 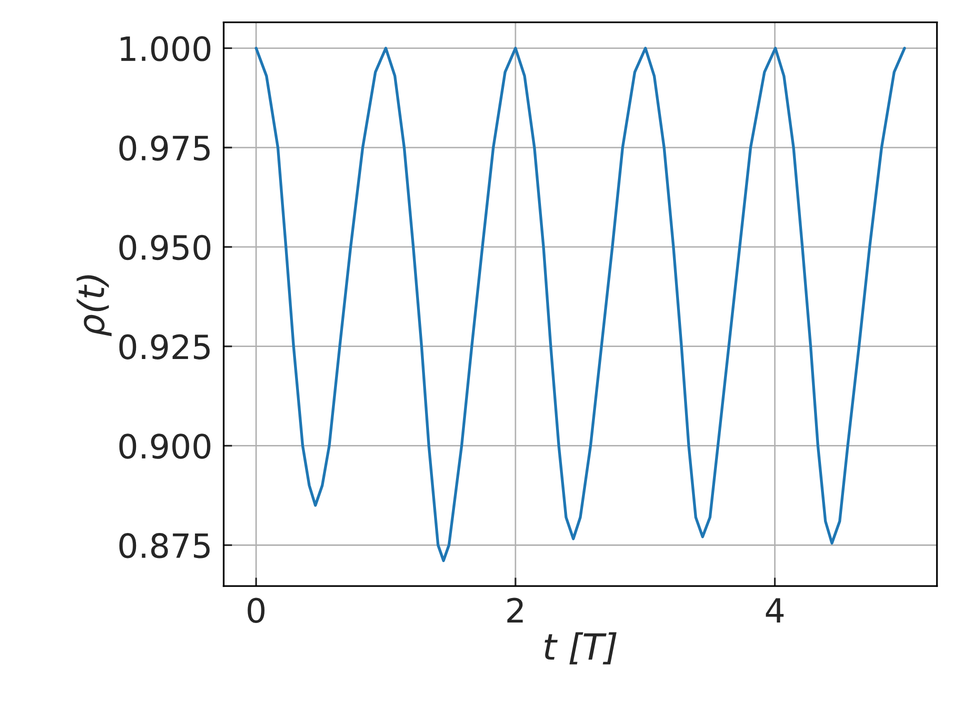 What do you see at coordinates (164, 545) in the screenshot?
I see `y-tick-label: 0.875` at bounding box center [164, 545].